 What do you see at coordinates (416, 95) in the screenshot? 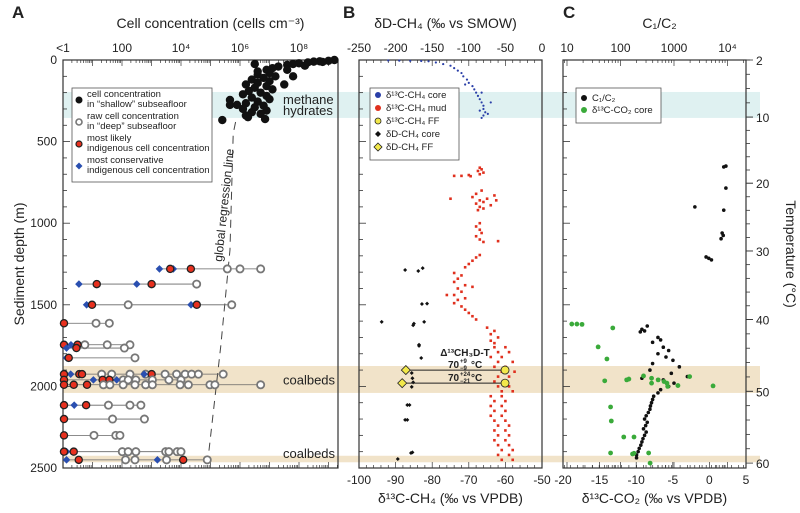
I see `legend-label: δ¹³C-CH₄ core` at bounding box center [416, 95].